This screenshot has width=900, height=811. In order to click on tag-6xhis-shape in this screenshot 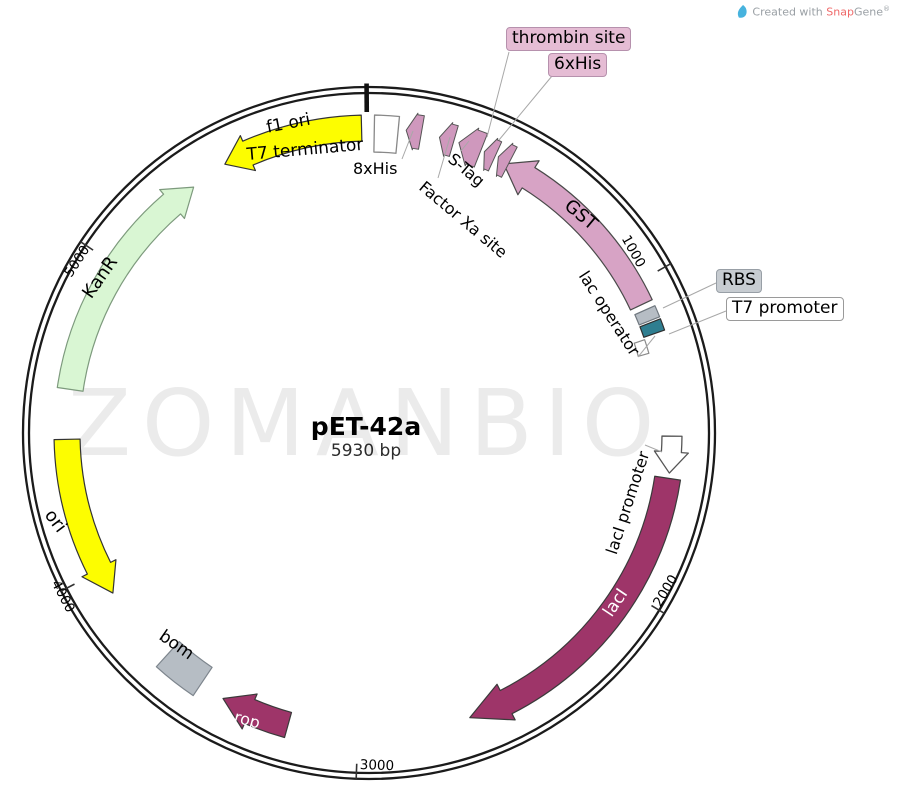, I will do `click(506, 160)`.